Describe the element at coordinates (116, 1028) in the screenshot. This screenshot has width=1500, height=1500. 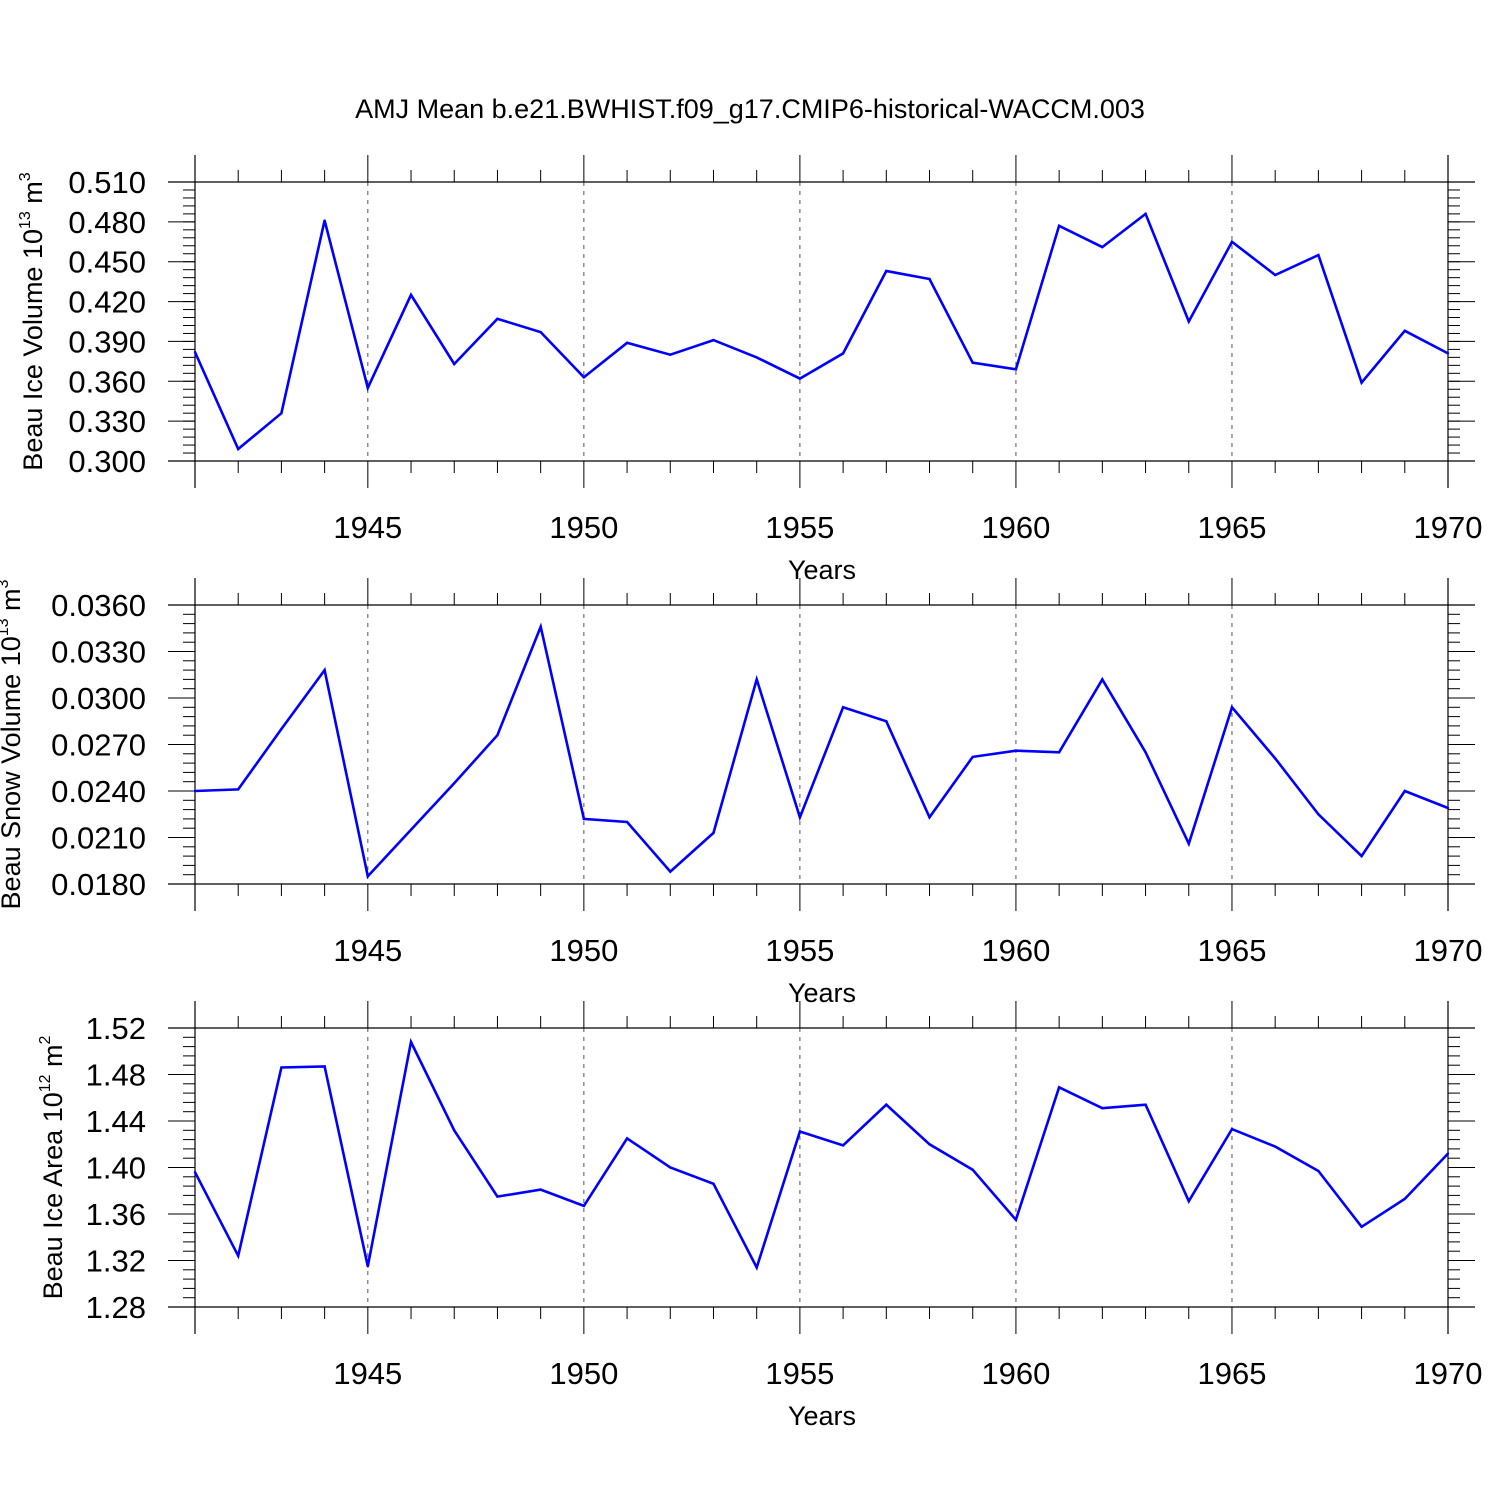
I see `y-tick-label: 1.52` at that location.